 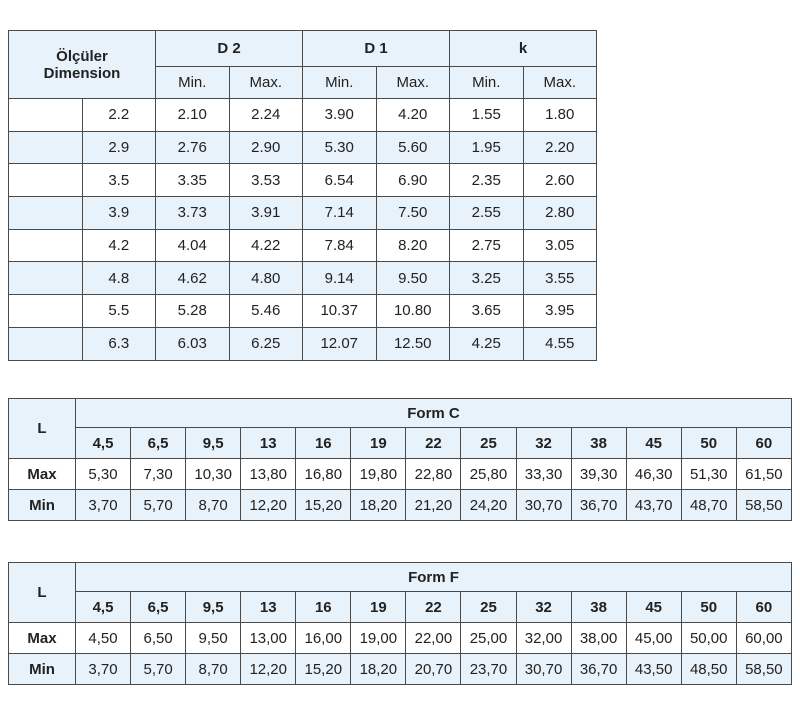 What do you see at coordinates (103, 669) in the screenshot?
I see `min-value: 3,70` at bounding box center [103, 669].